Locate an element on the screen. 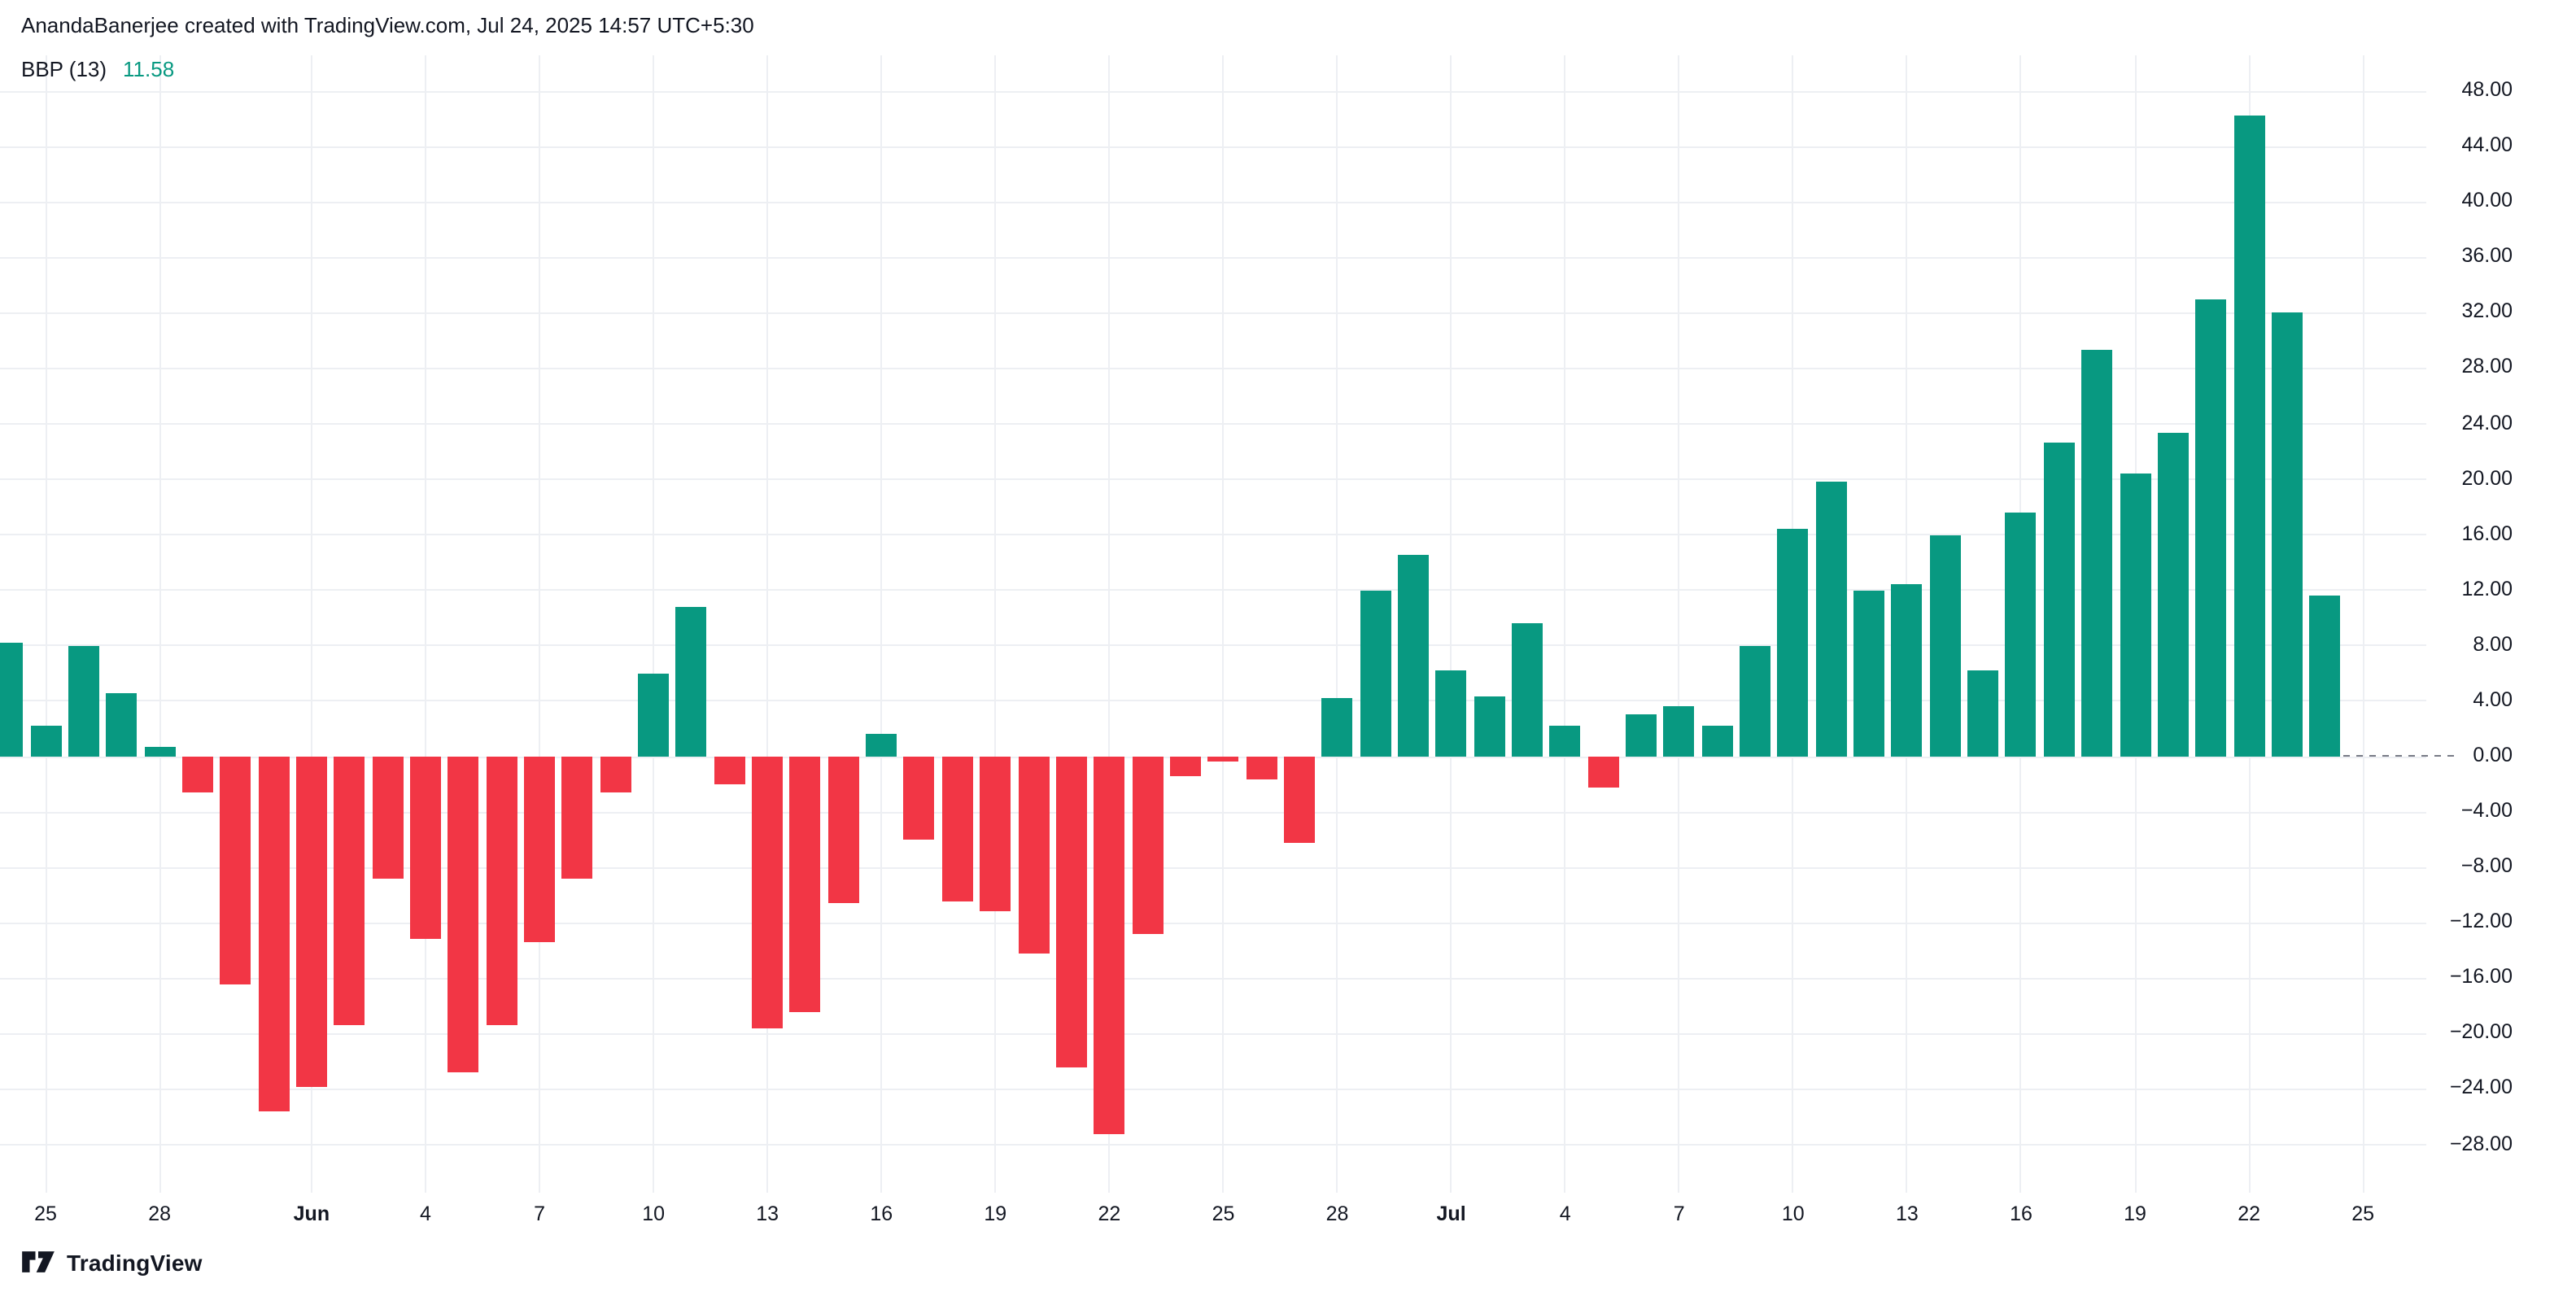 Image resolution: width=2576 pixels, height=1305 pixels. y-axis-label: −12.00 is located at coordinates (2481, 921).